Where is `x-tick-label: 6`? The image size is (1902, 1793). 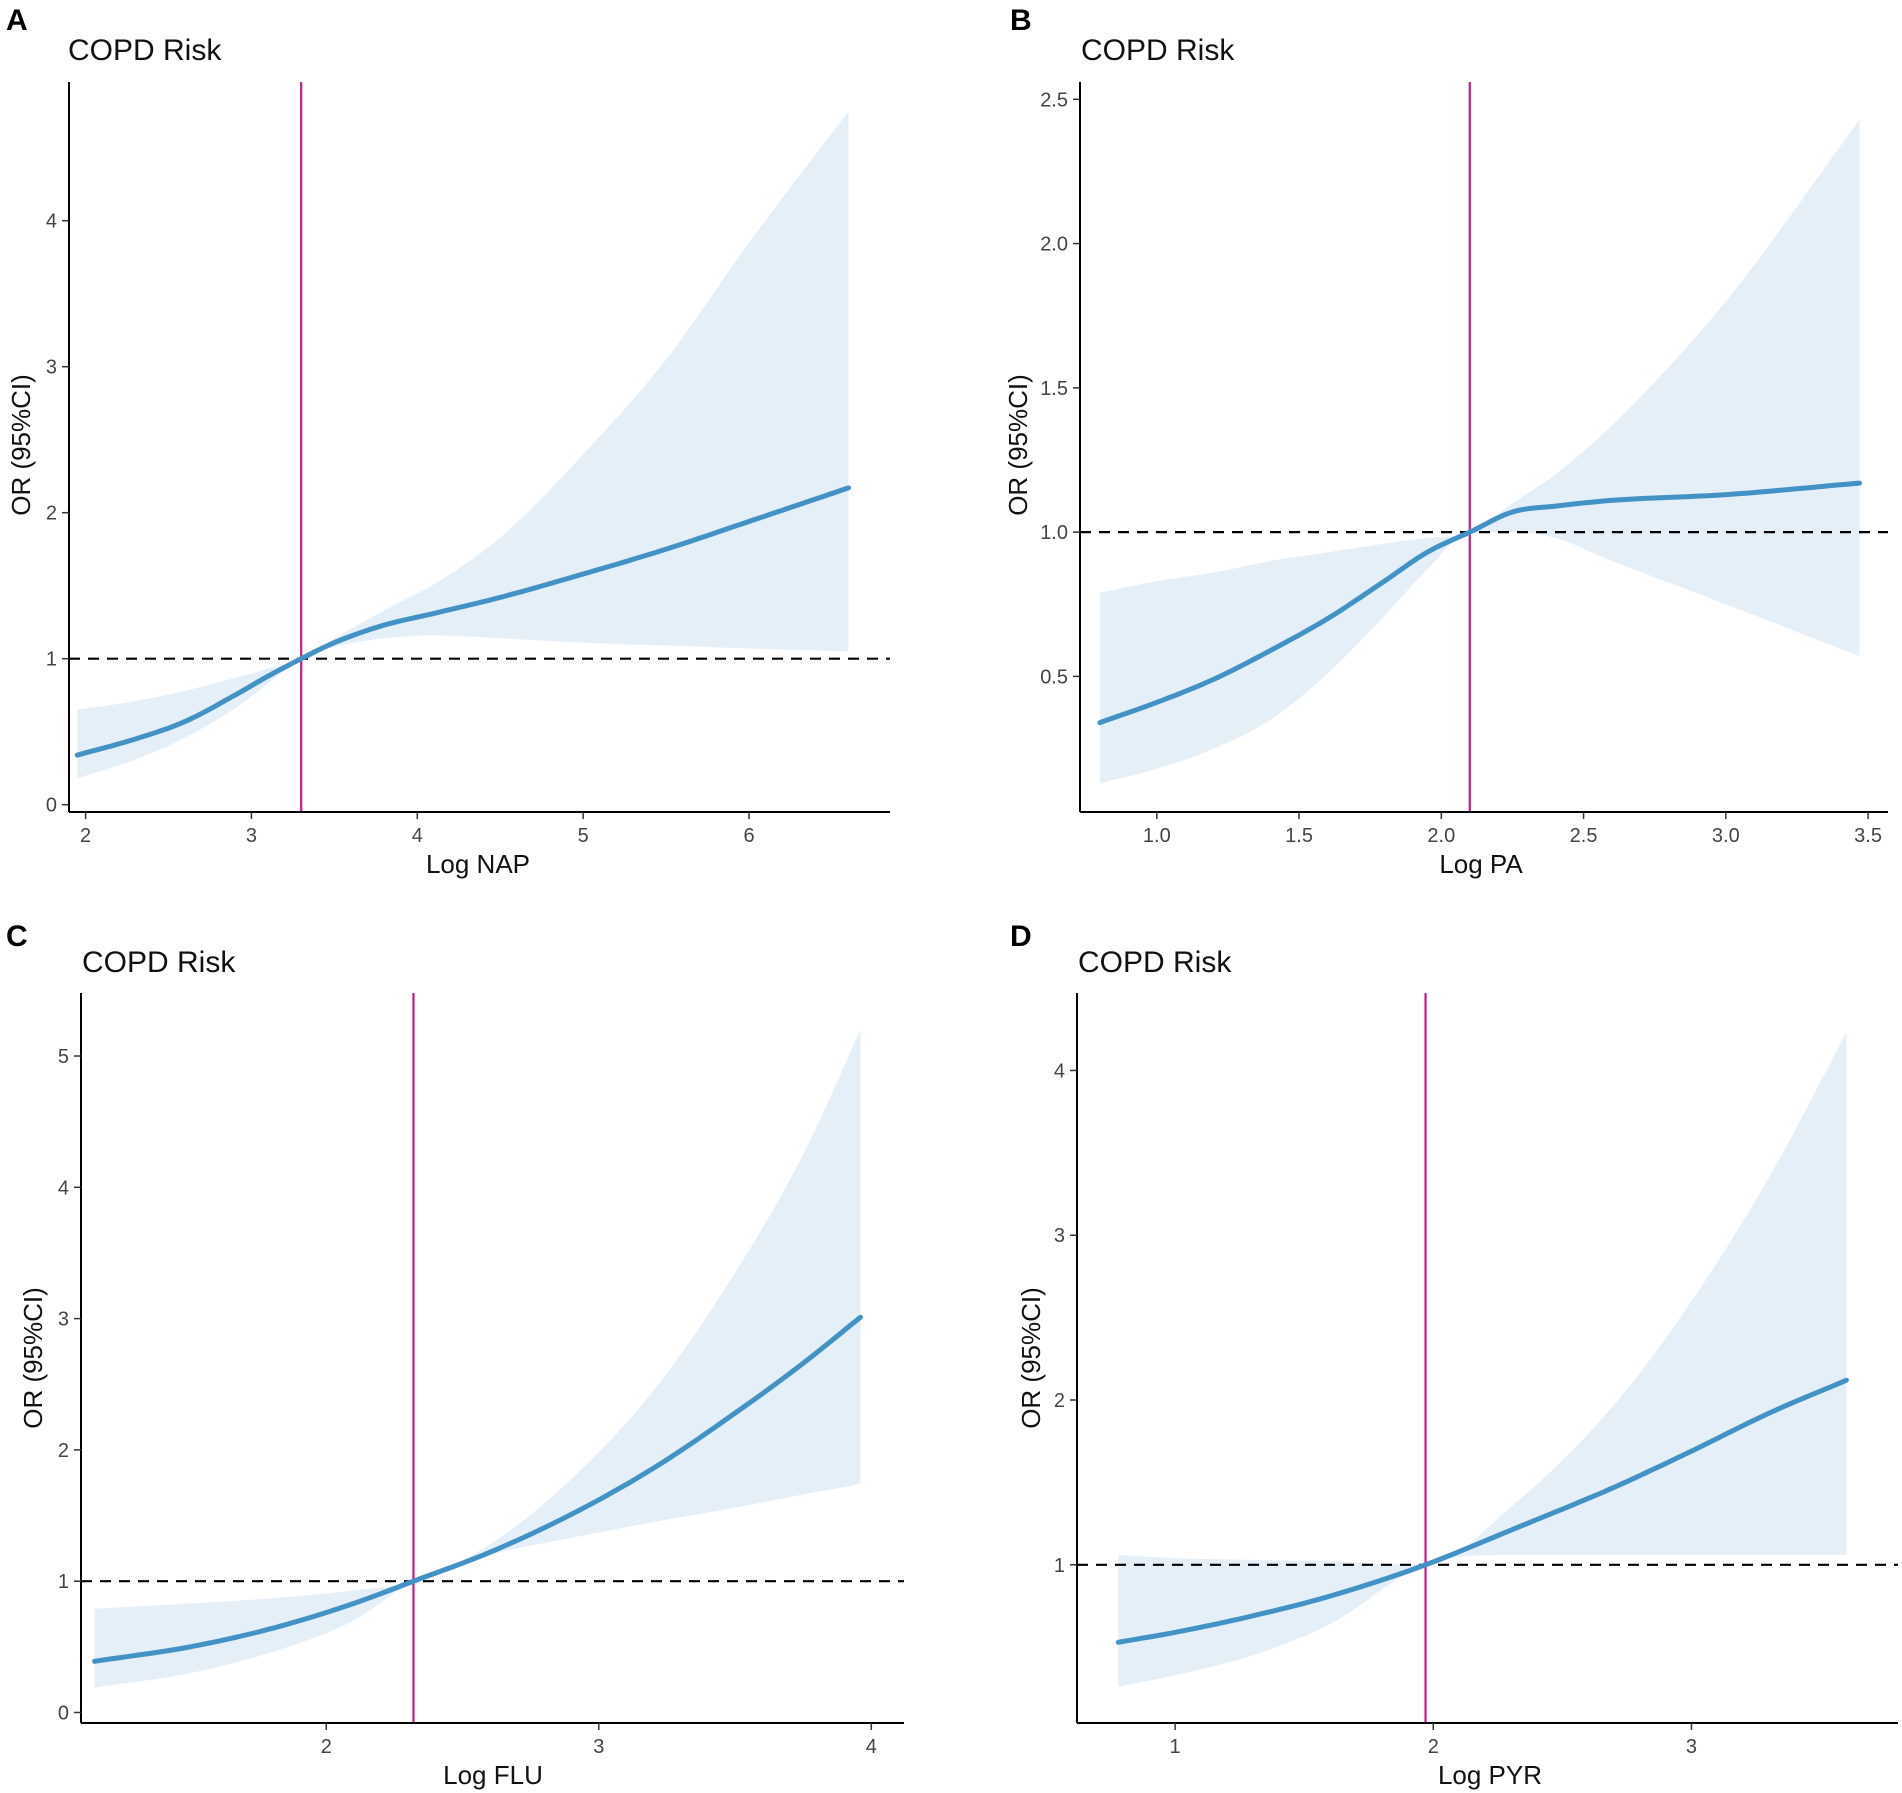 x-tick-label: 6 is located at coordinates (748, 836).